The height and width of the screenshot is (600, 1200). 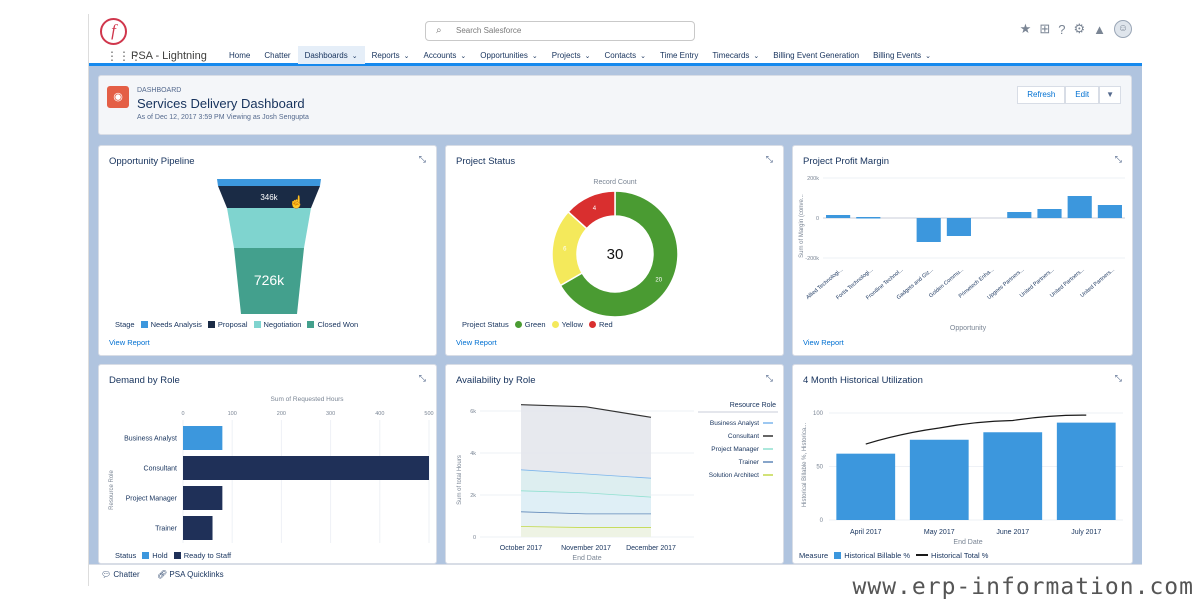 I want to click on legend-label: Needs Analysis, so click(x=176, y=324).